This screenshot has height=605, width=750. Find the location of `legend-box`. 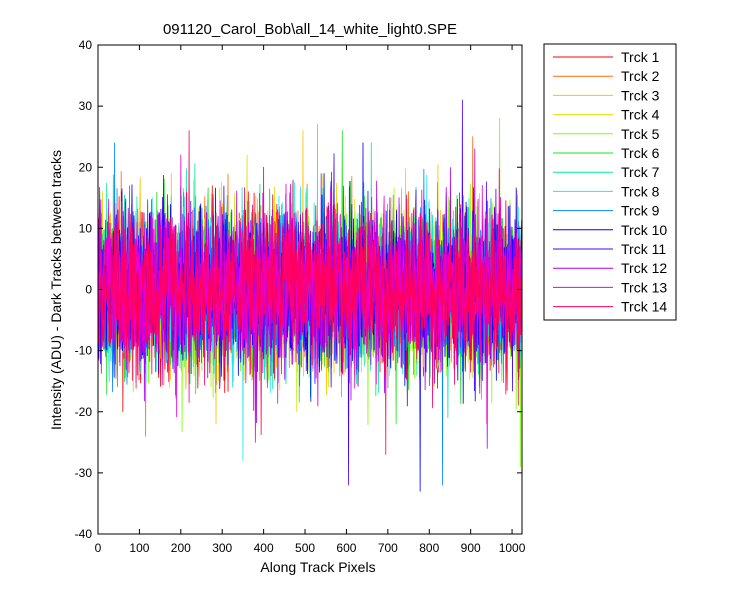

legend-box is located at coordinates (610, 182).